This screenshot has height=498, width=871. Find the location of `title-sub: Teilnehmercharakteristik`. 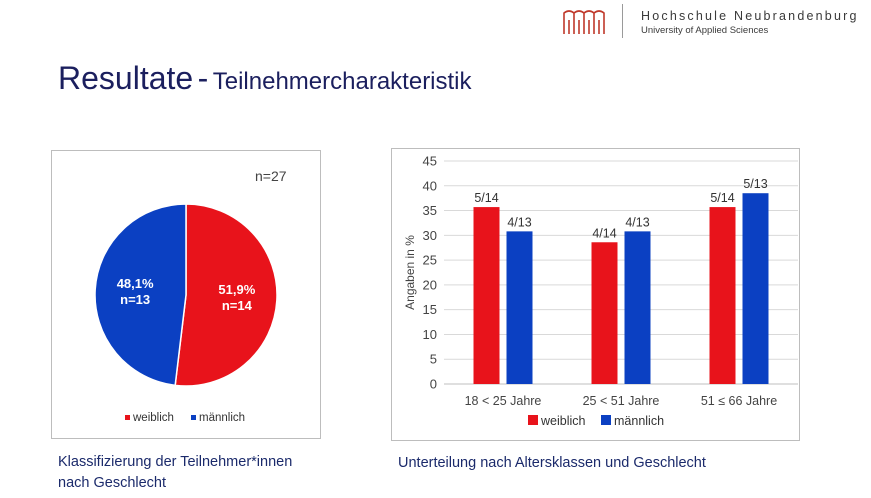

title-sub: Teilnehmercharakteristik is located at coordinates (342, 81).